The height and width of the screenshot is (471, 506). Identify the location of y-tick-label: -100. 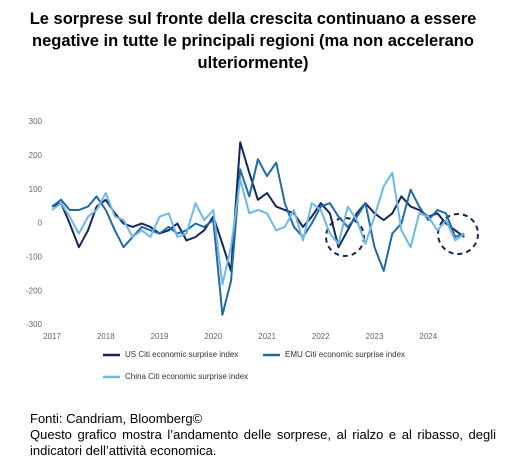
(34, 256).